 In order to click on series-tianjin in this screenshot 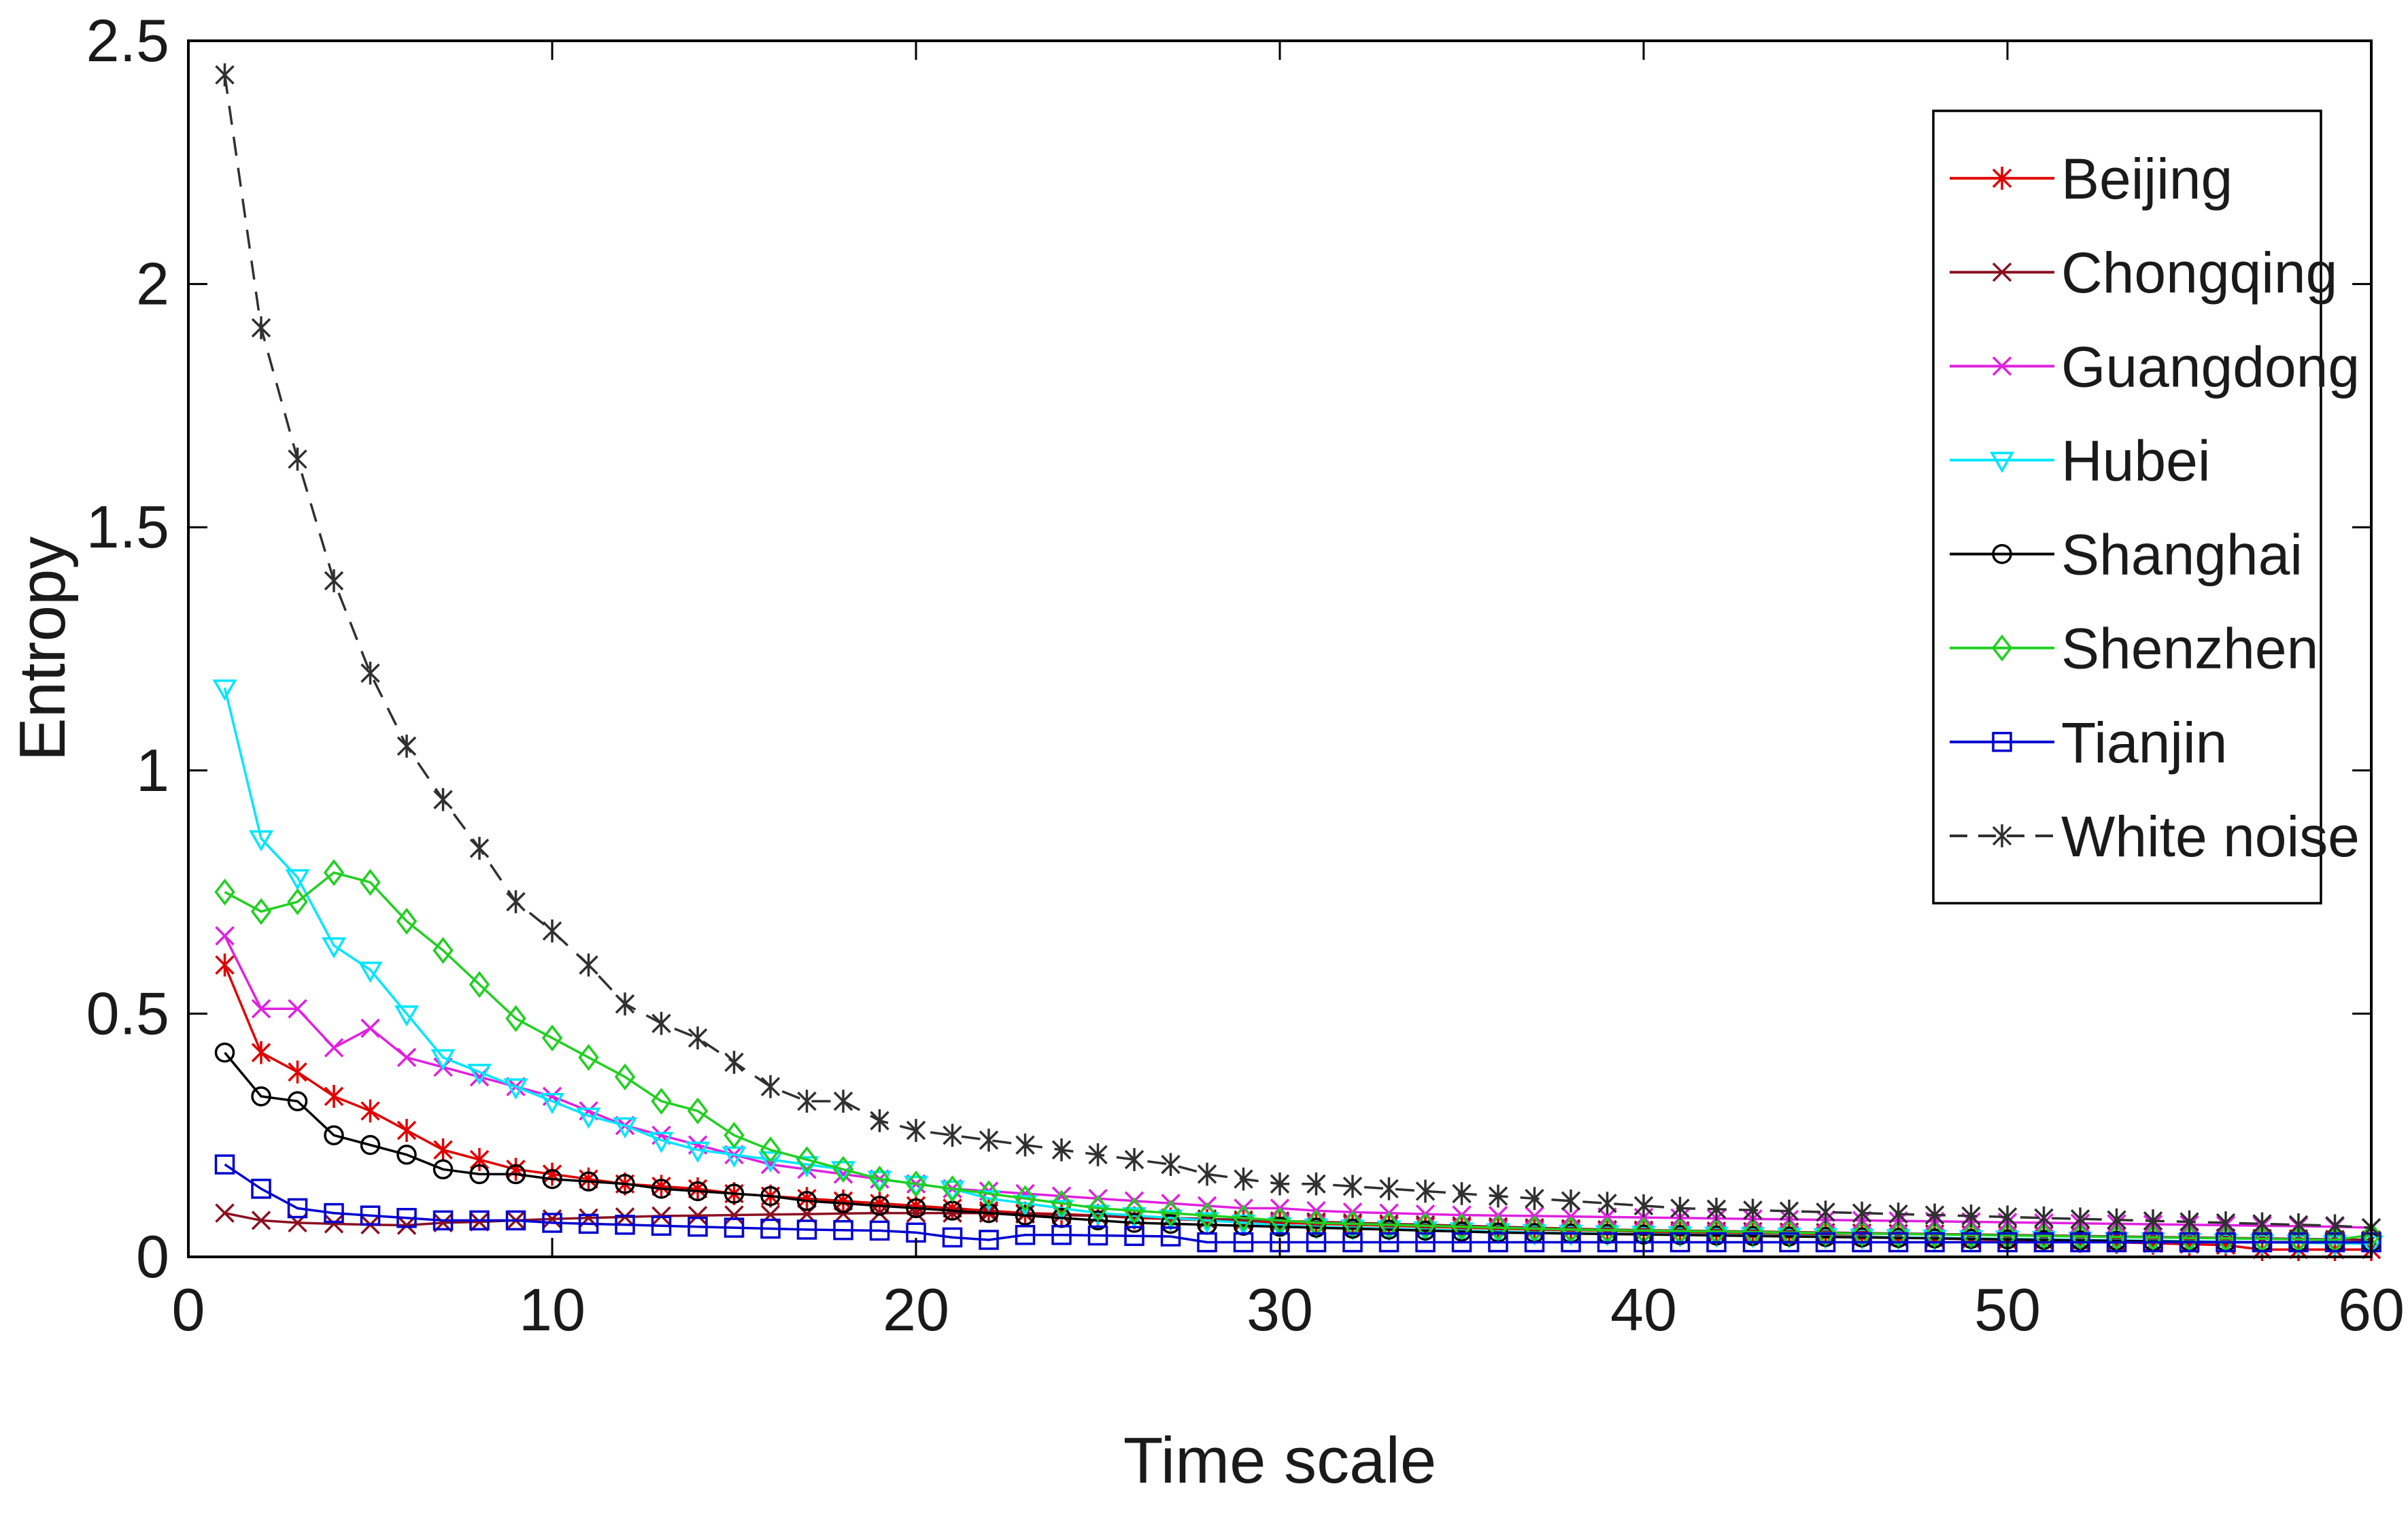, I will do `click(1298, 1203)`.